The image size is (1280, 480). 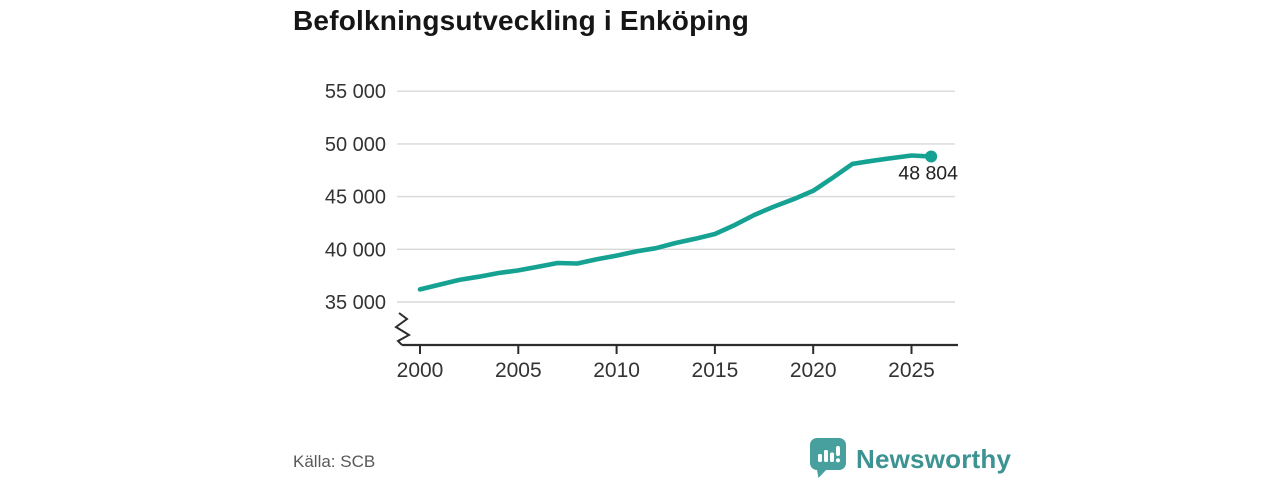 What do you see at coordinates (355, 198) in the screenshot?
I see `y-tick-label: 45 000` at bounding box center [355, 198].